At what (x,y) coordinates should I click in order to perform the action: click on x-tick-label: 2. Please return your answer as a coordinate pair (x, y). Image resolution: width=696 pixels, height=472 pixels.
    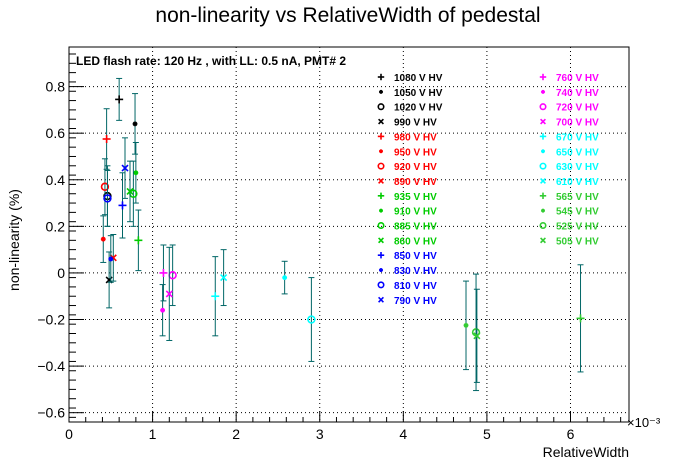
    Looking at the image, I should click on (236, 434).